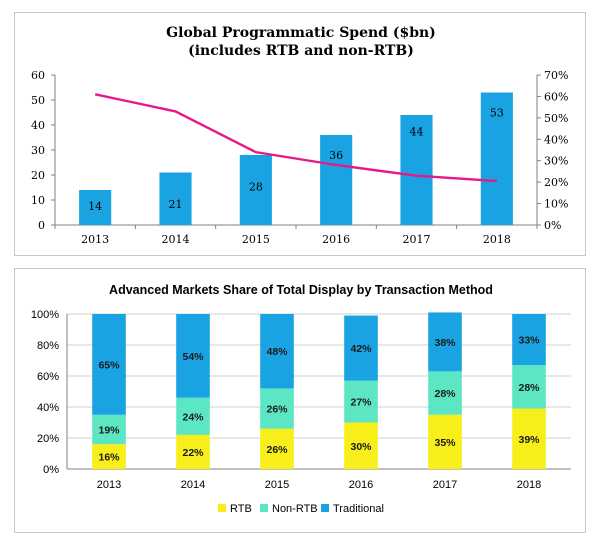  Describe the element at coordinates (38, 100) in the screenshot. I see `chart1-left-tick-label: 50` at that location.